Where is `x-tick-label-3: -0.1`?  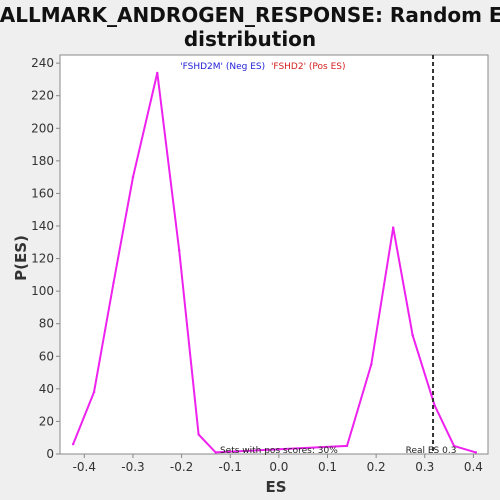
x-tick-label-3: -0.1 is located at coordinates (230, 467).